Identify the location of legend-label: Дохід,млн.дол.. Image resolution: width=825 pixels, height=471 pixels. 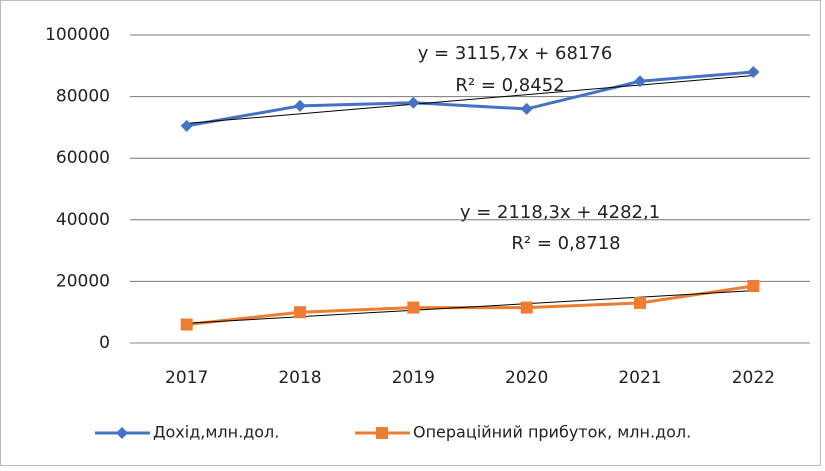
(216, 432).